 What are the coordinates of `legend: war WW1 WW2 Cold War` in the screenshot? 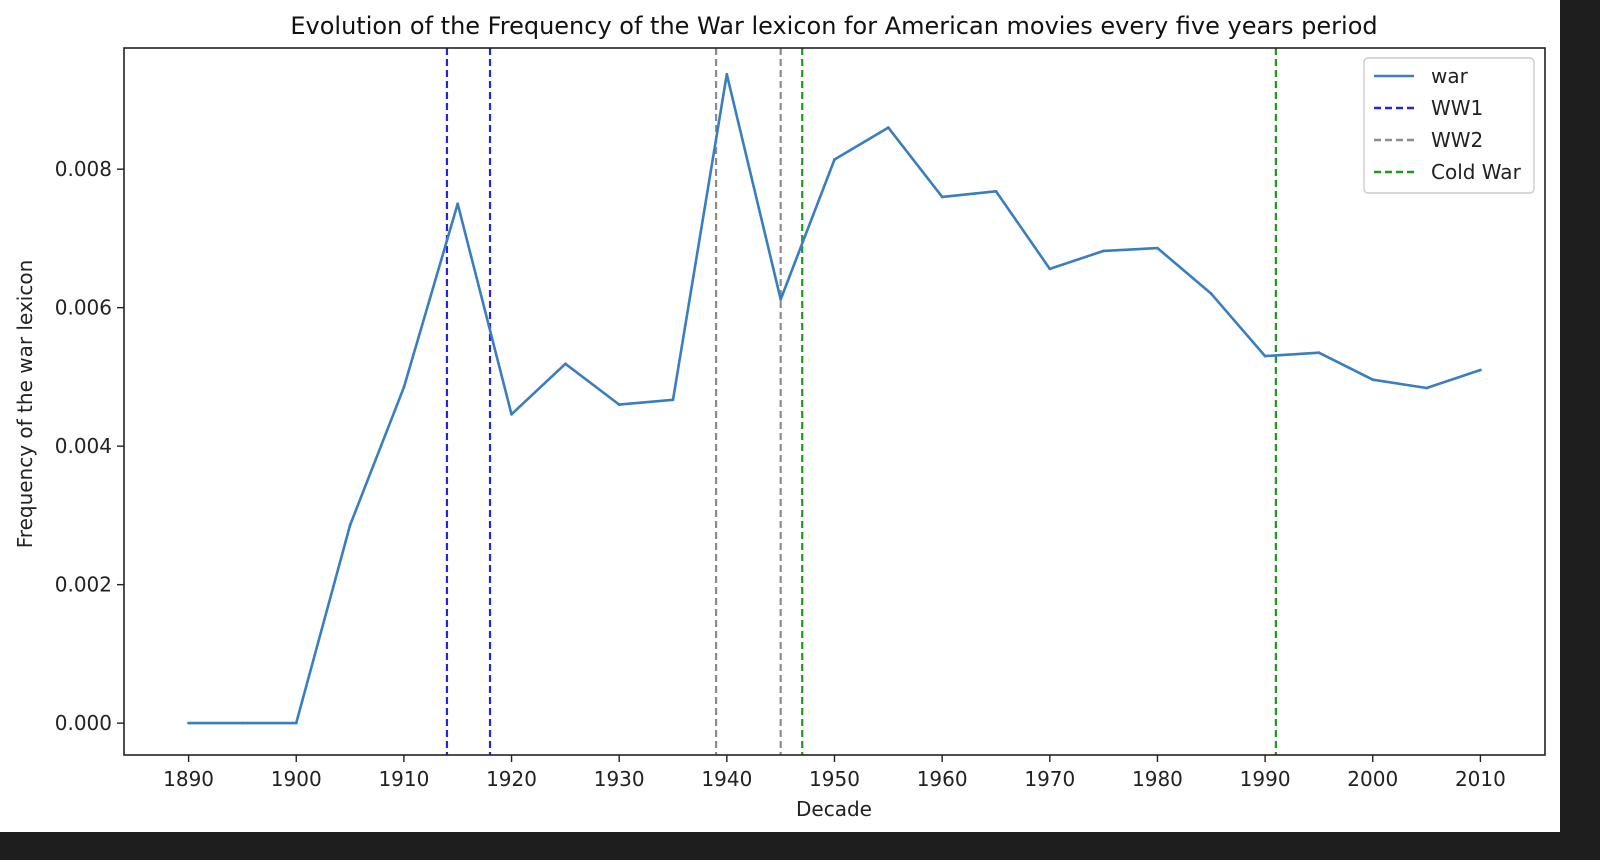 It's located at (1449, 125).